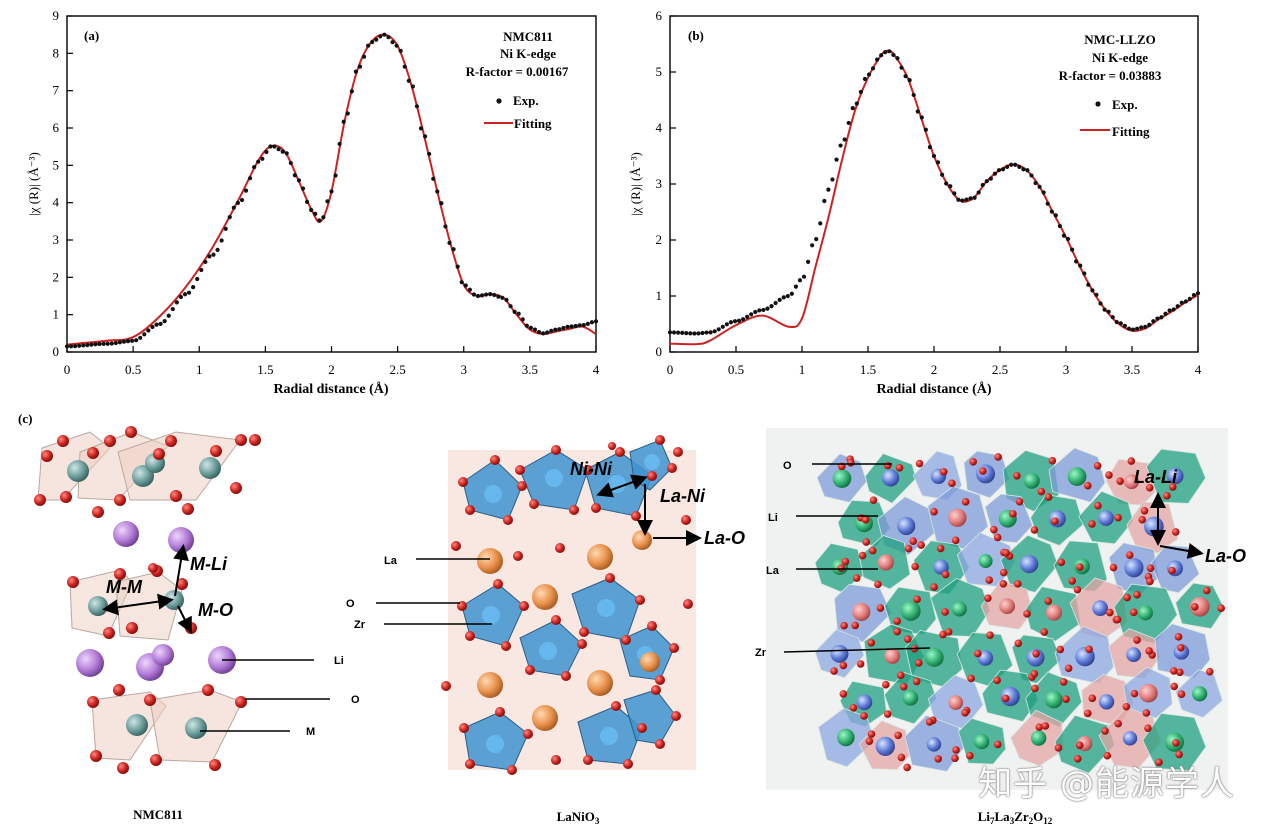 The width and height of the screenshot is (1269, 835). I want to click on llzo-callout-zr: Zr, so click(761, 653).